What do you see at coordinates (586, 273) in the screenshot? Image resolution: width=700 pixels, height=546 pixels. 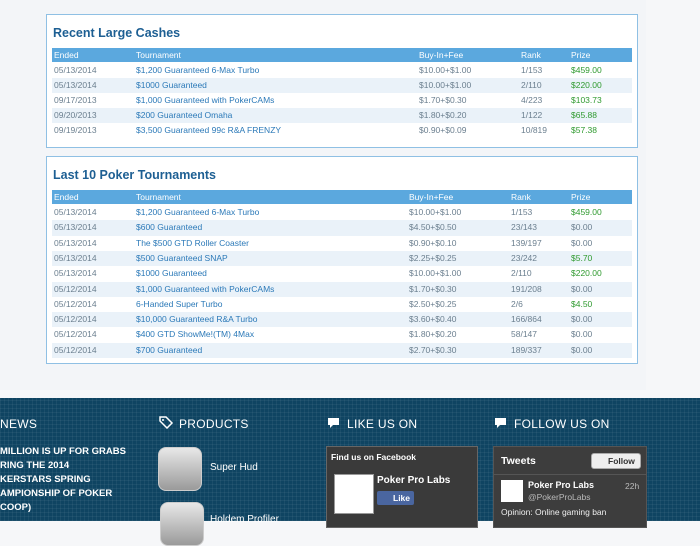 I see `prize: $220.00` at bounding box center [586, 273].